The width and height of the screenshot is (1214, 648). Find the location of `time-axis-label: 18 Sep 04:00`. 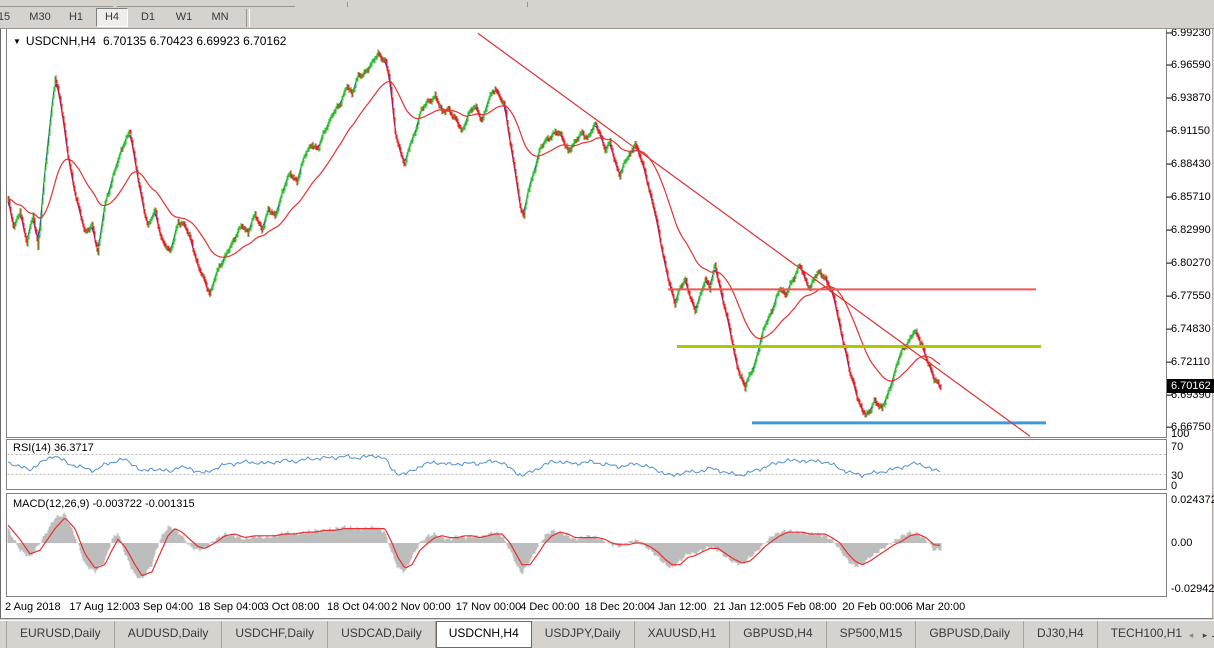

time-axis-label: 18 Sep 04:00 is located at coordinates (231, 607).